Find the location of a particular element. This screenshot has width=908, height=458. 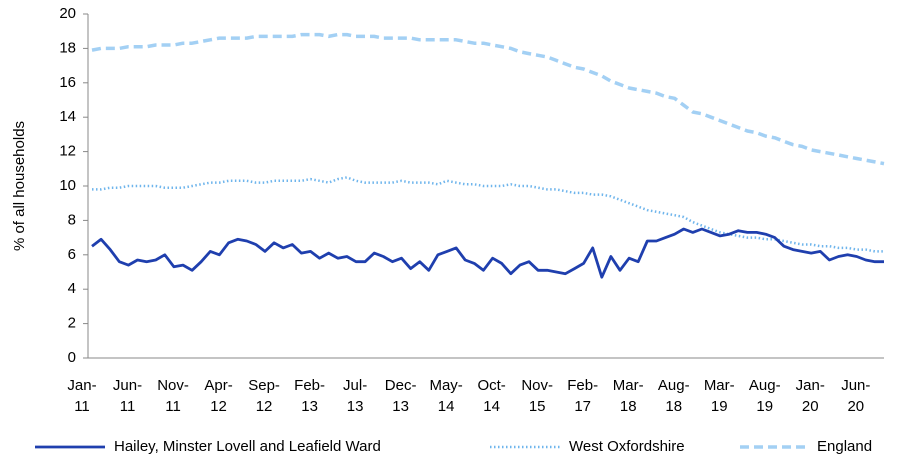

x-tick-label-line: 15 is located at coordinates (537, 406).